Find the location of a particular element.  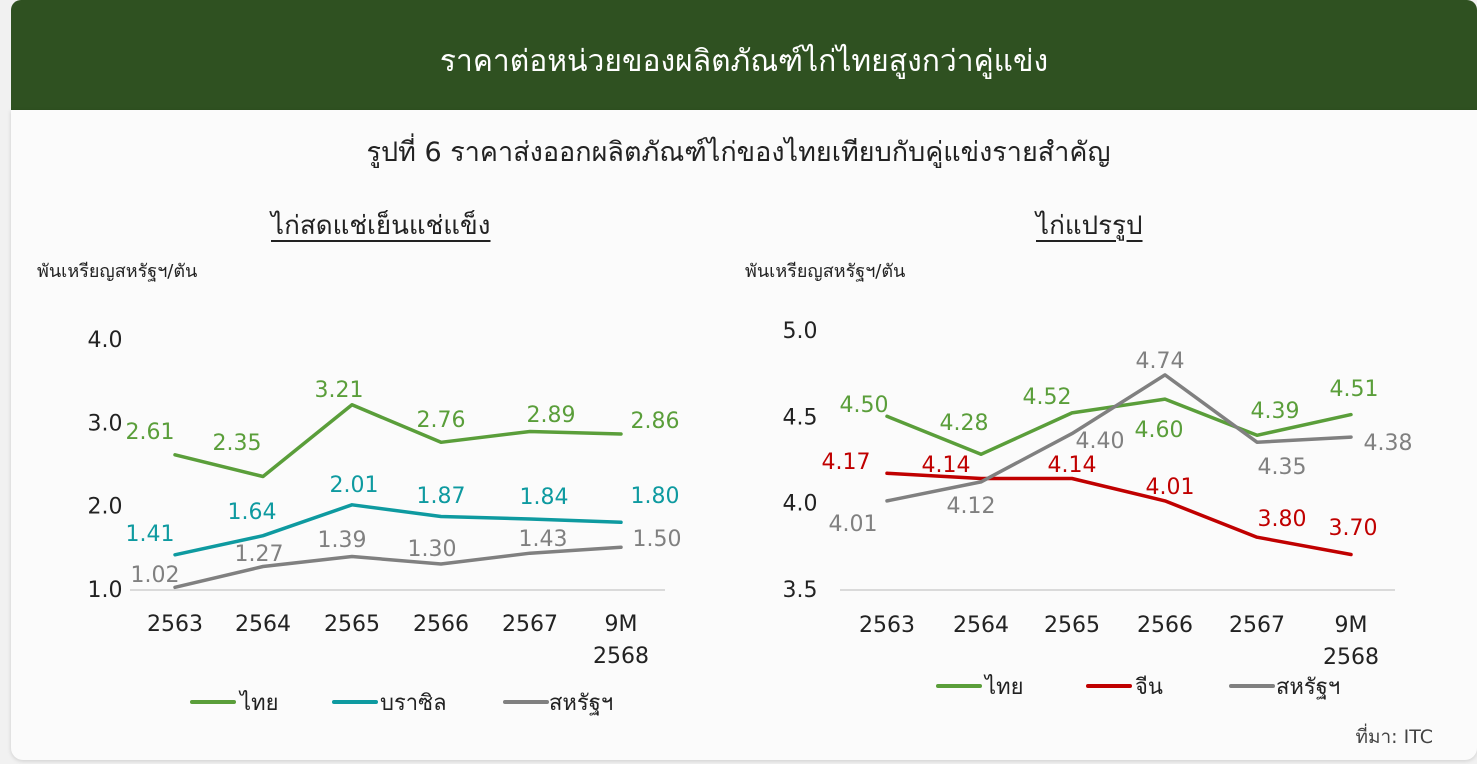

chart-1-x-tick: 2566 is located at coordinates (441, 624).